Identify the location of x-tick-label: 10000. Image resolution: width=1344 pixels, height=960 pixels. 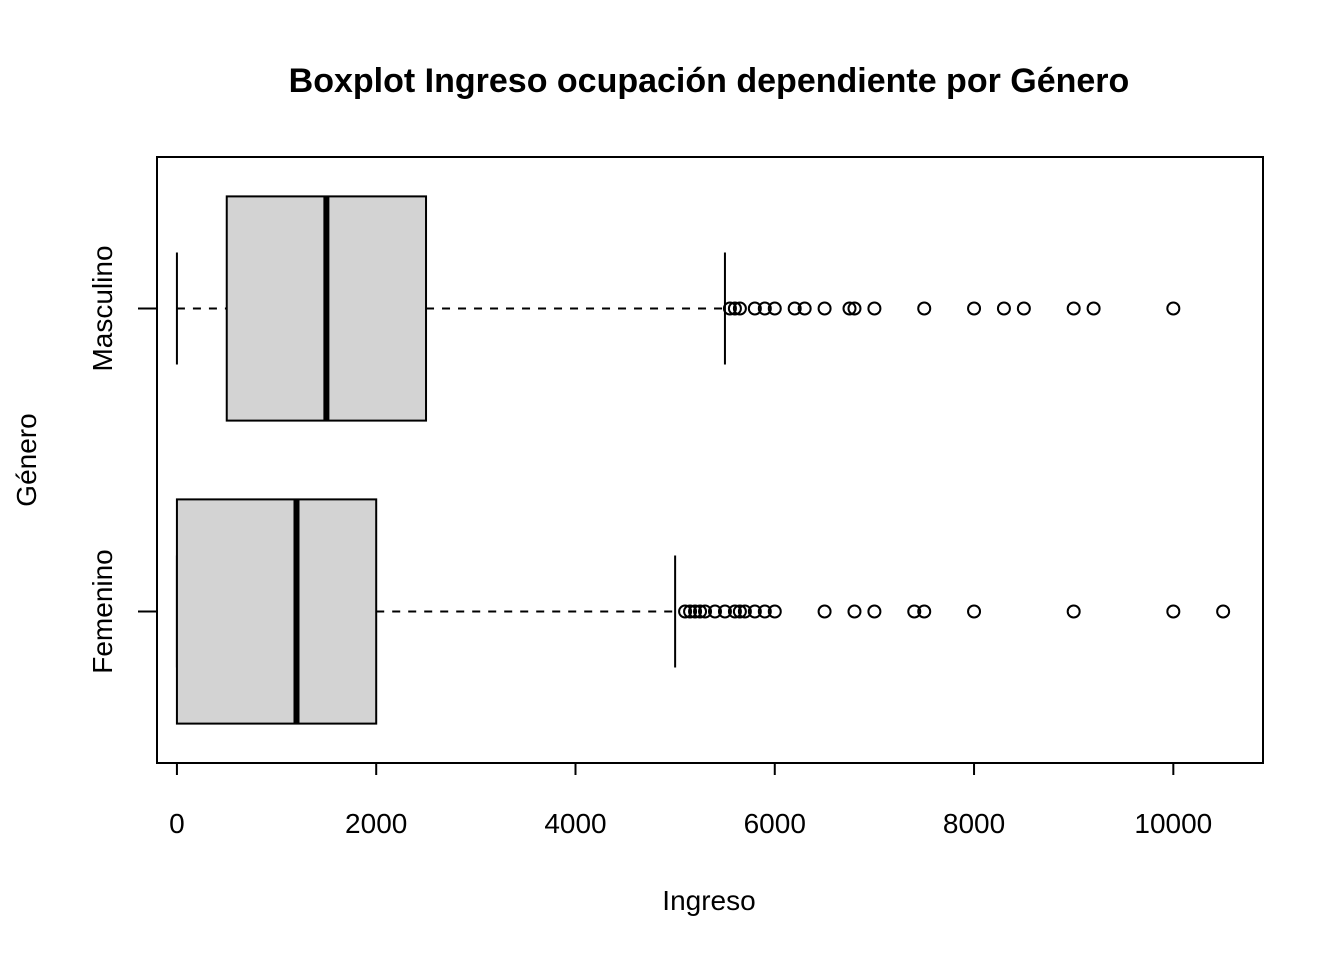
(1173, 823).